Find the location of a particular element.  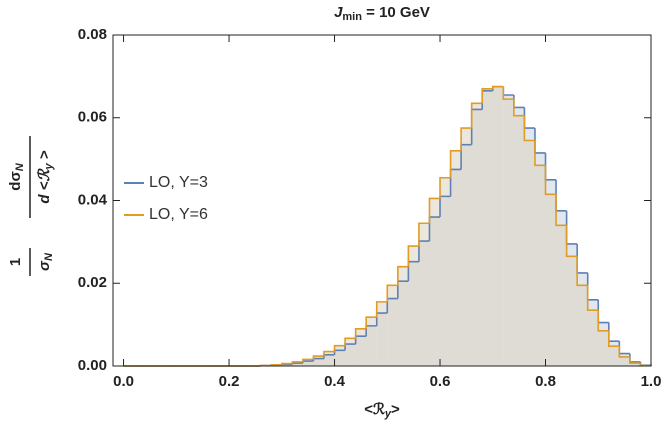

ylabel-right-num-main: dσ is located at coordinates (15, 180).